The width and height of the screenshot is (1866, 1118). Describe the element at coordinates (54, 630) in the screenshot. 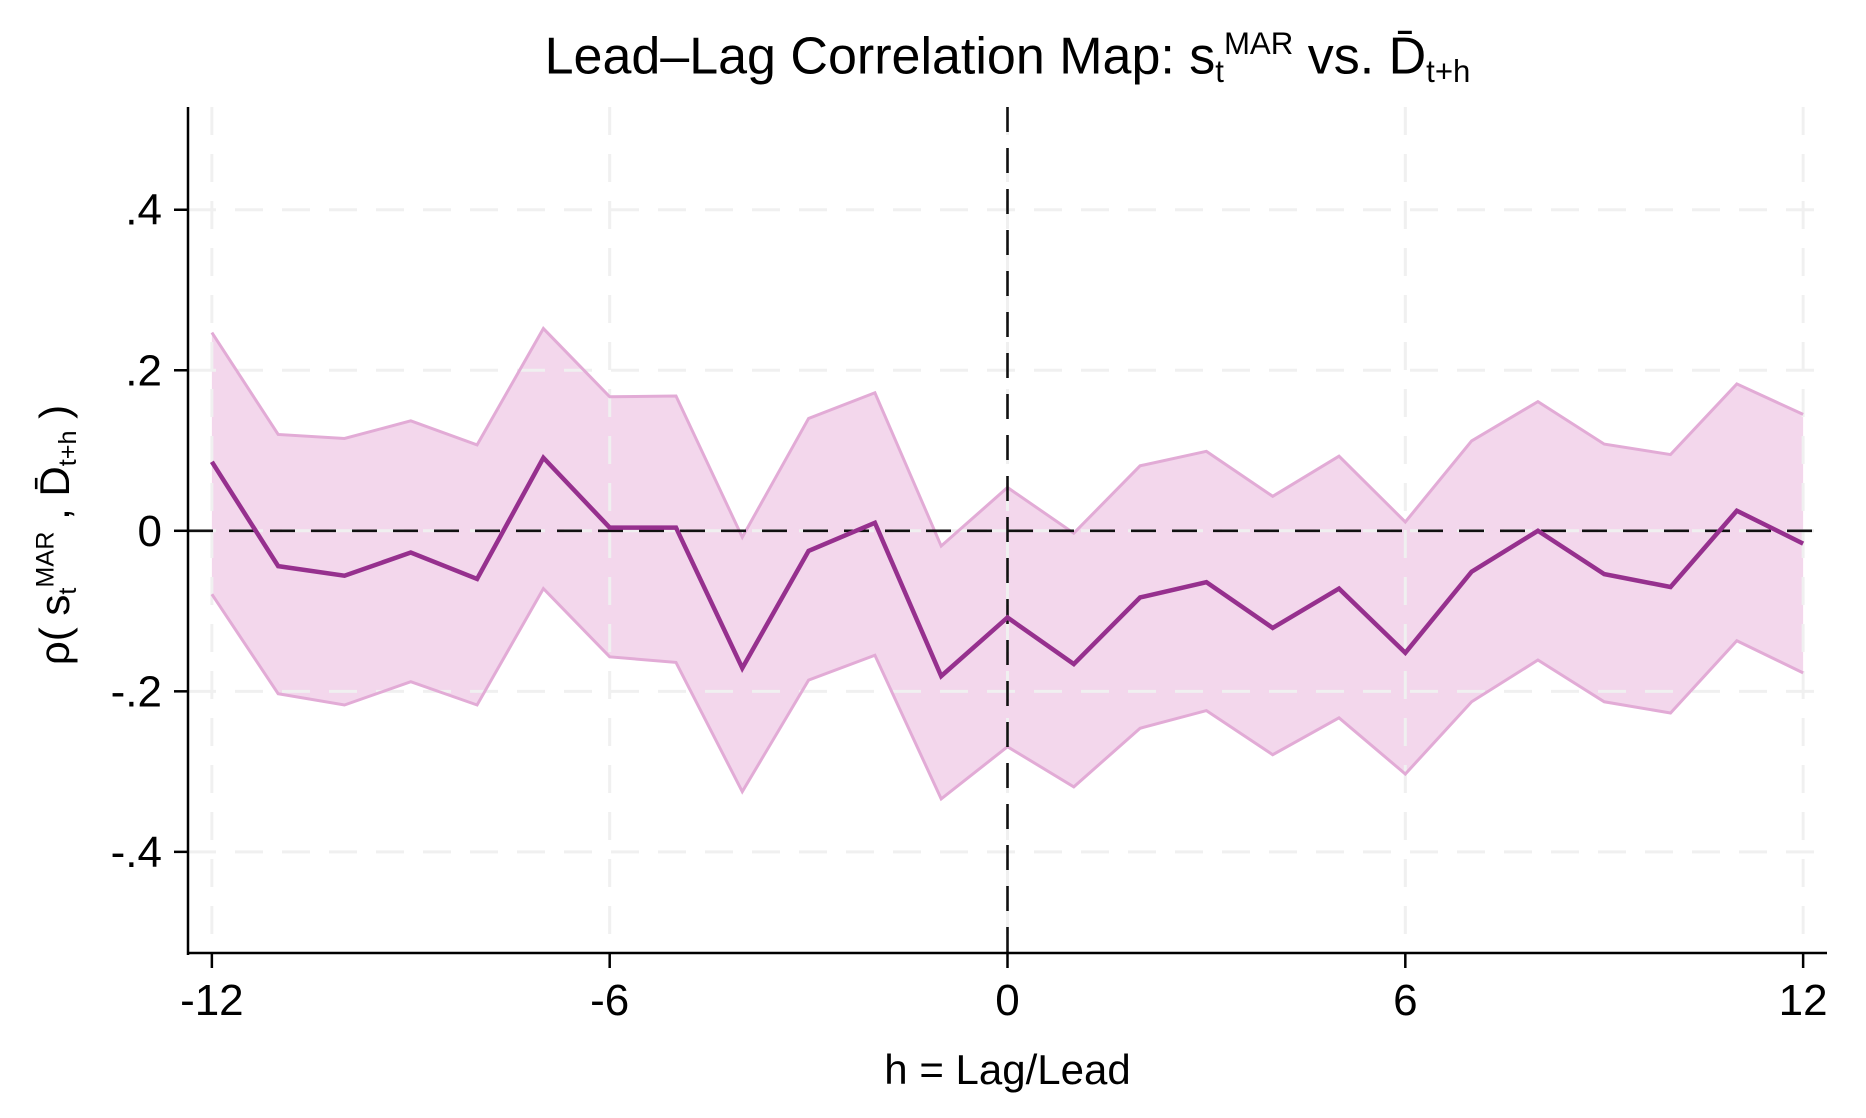

I see `y-label-rho: ρ( s` at that location.